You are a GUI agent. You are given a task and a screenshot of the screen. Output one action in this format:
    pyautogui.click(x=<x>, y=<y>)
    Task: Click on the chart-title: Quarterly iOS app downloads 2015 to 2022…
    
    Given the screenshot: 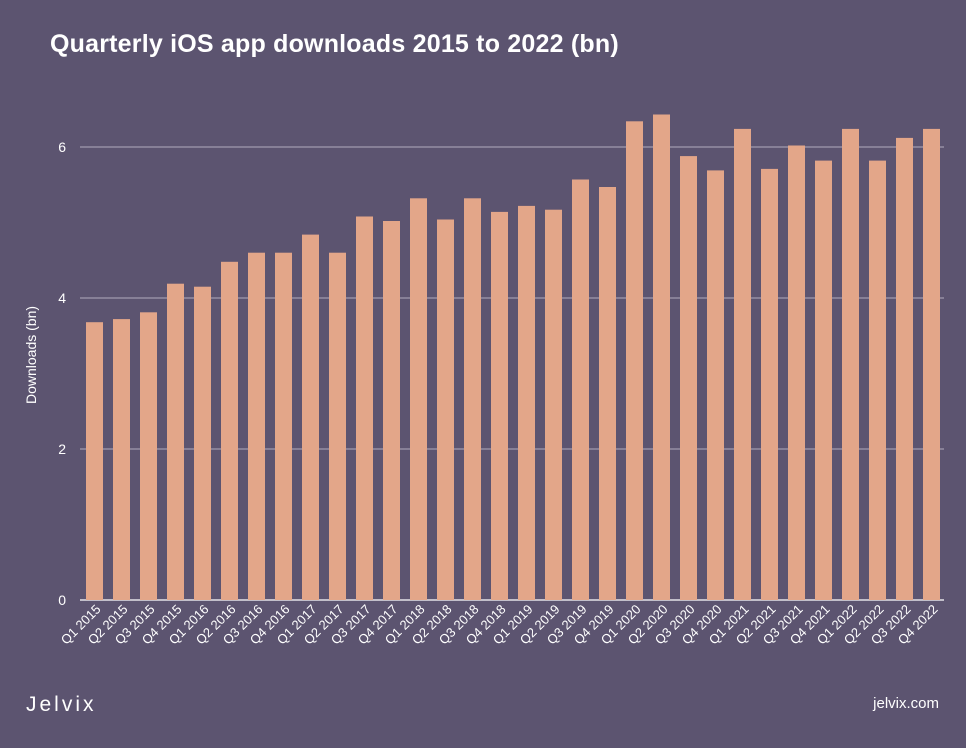 What is the action you would take?
    pyautogui.click(x=334, y=44)
    